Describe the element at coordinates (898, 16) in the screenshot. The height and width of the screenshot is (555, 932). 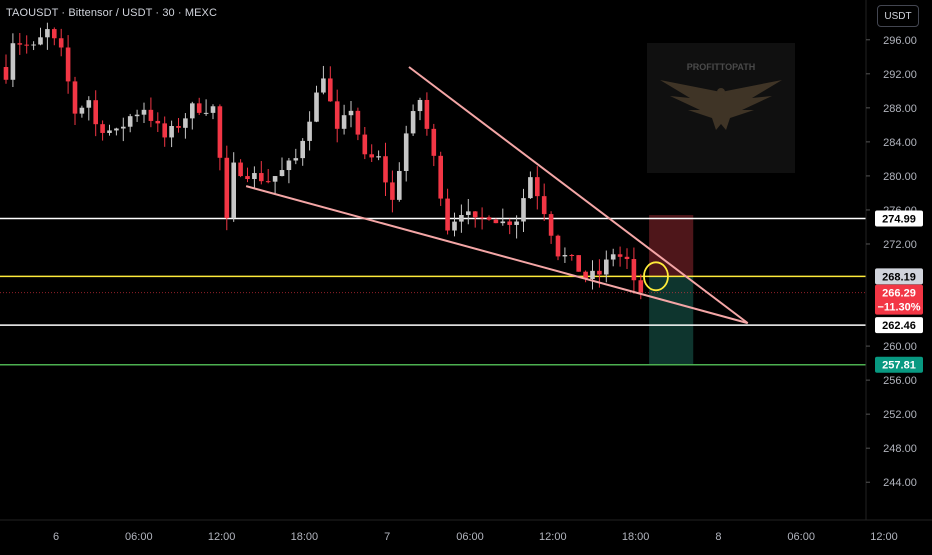
I see `currency-button: USDT` at that location.